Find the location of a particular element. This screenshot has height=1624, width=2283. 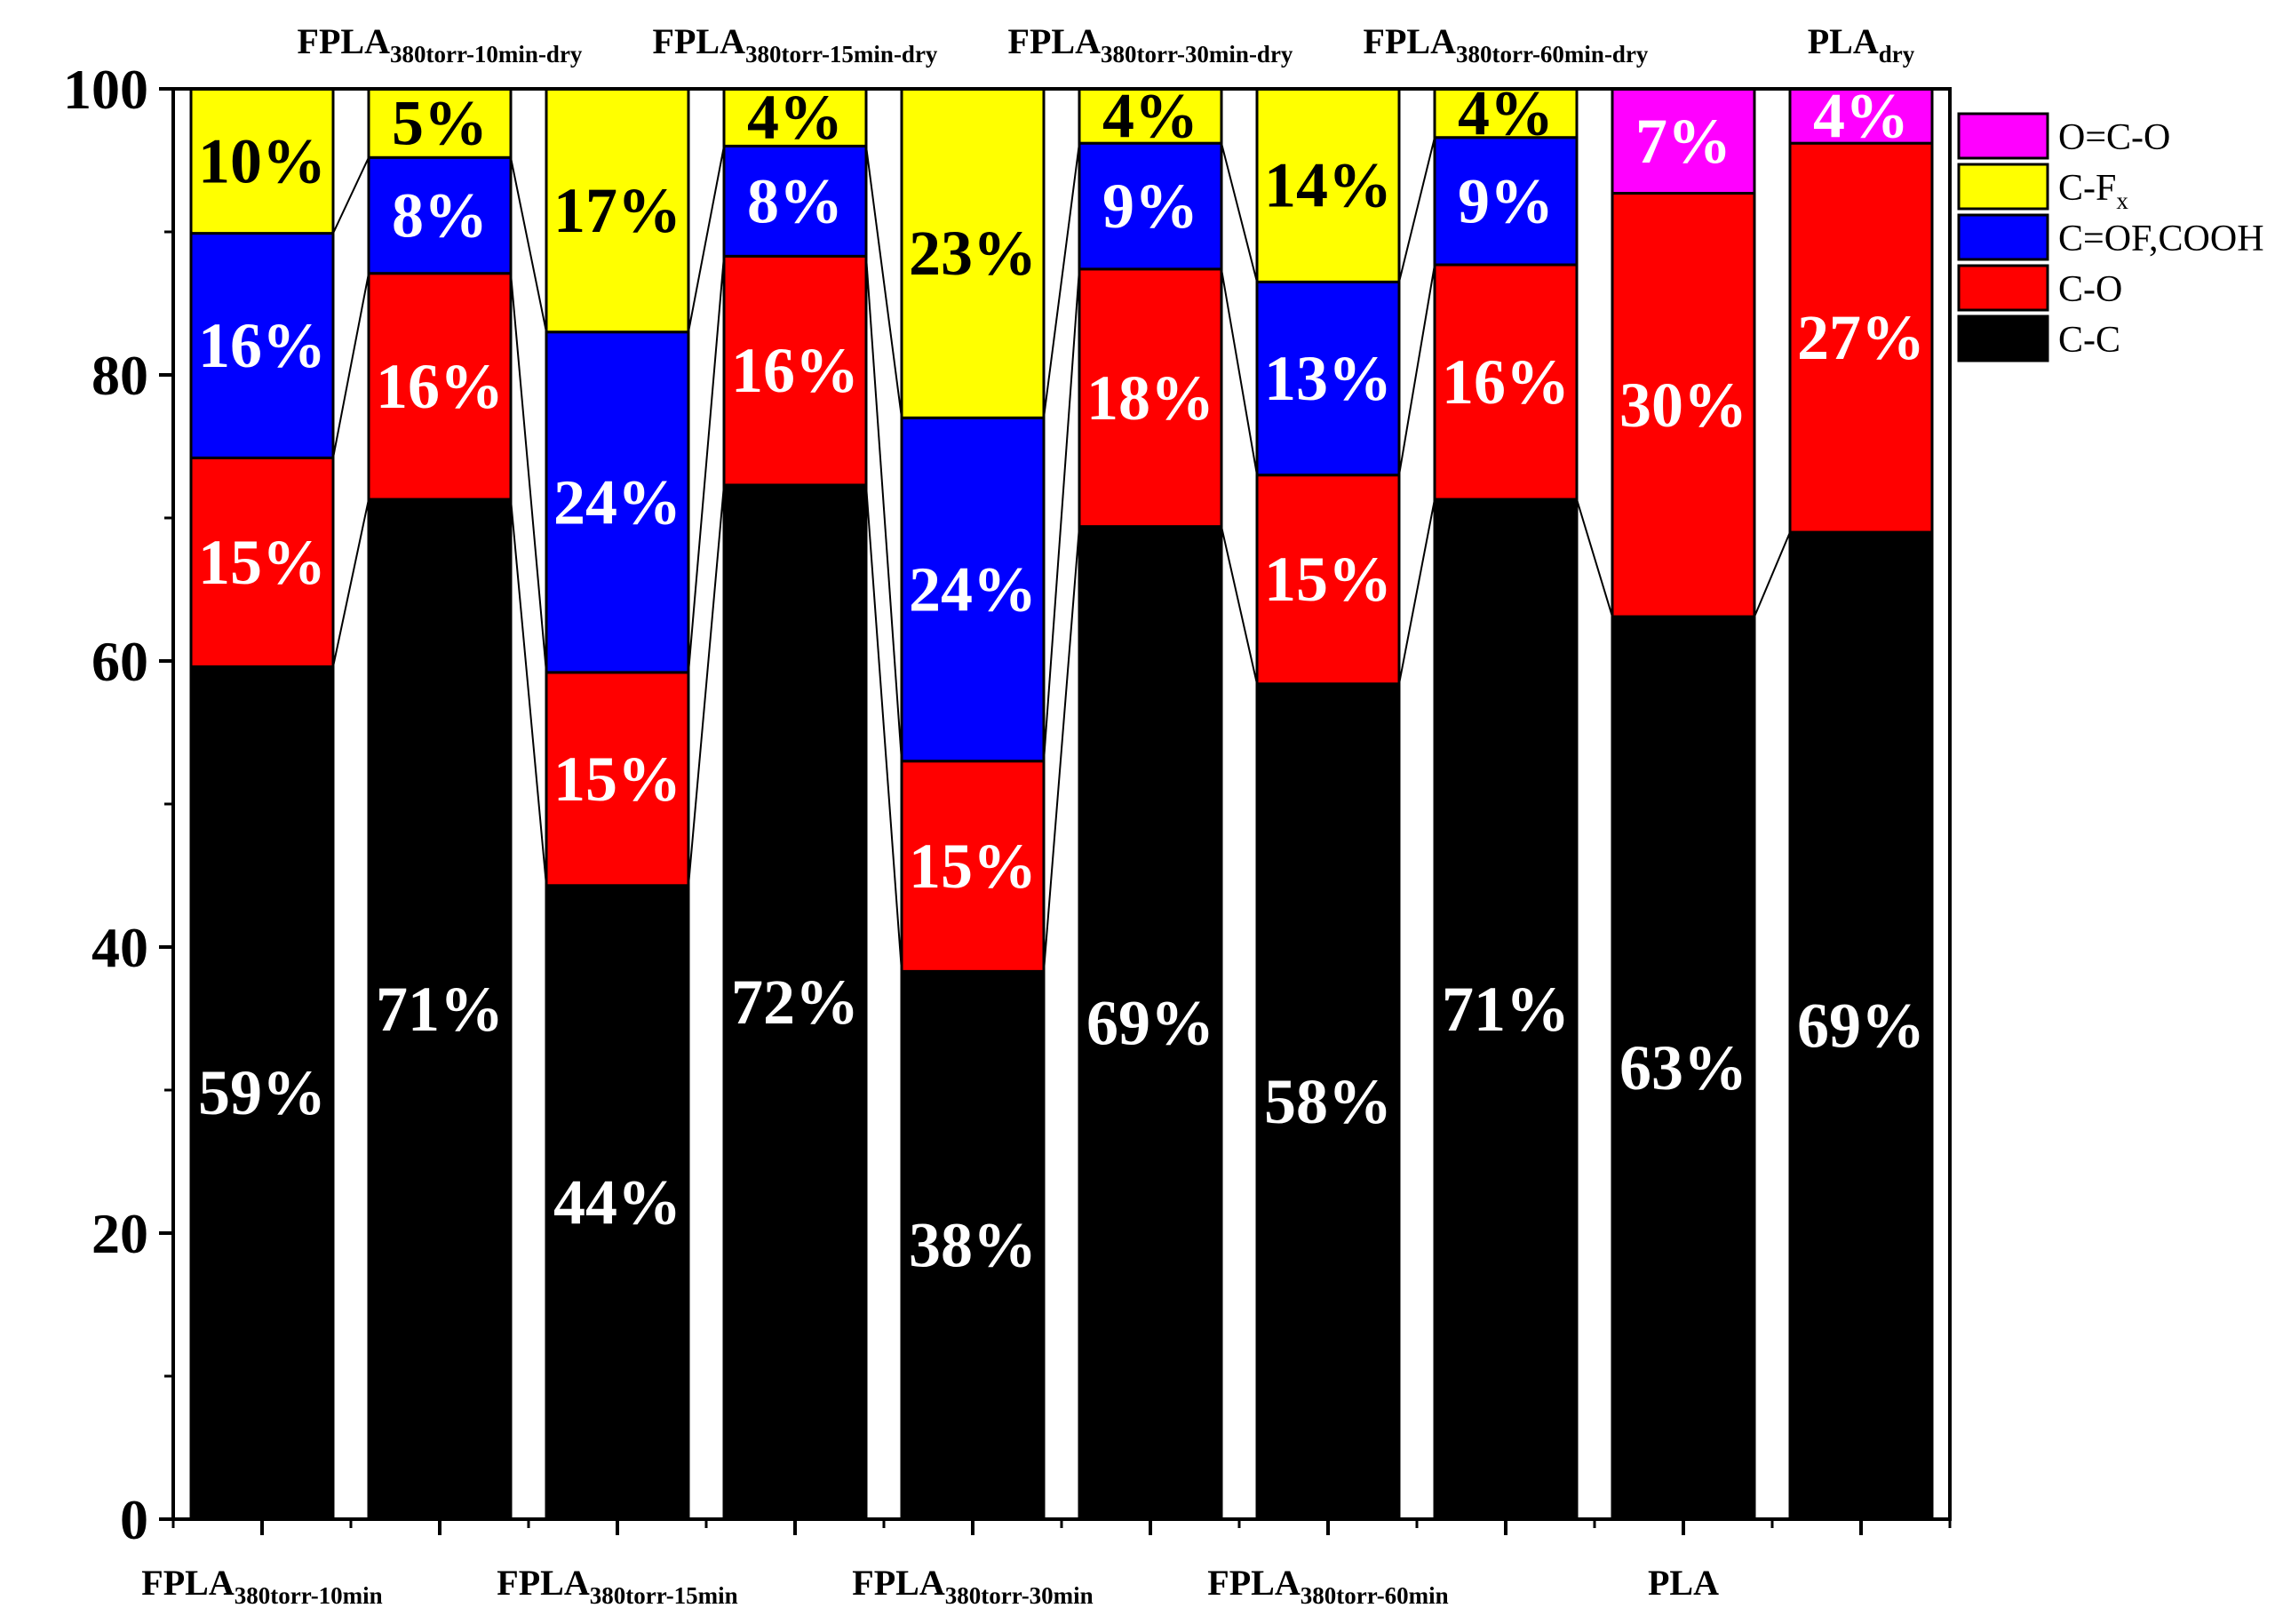

x-category-label: FPLA380torr-30min is located at coordinates (972, 1586).